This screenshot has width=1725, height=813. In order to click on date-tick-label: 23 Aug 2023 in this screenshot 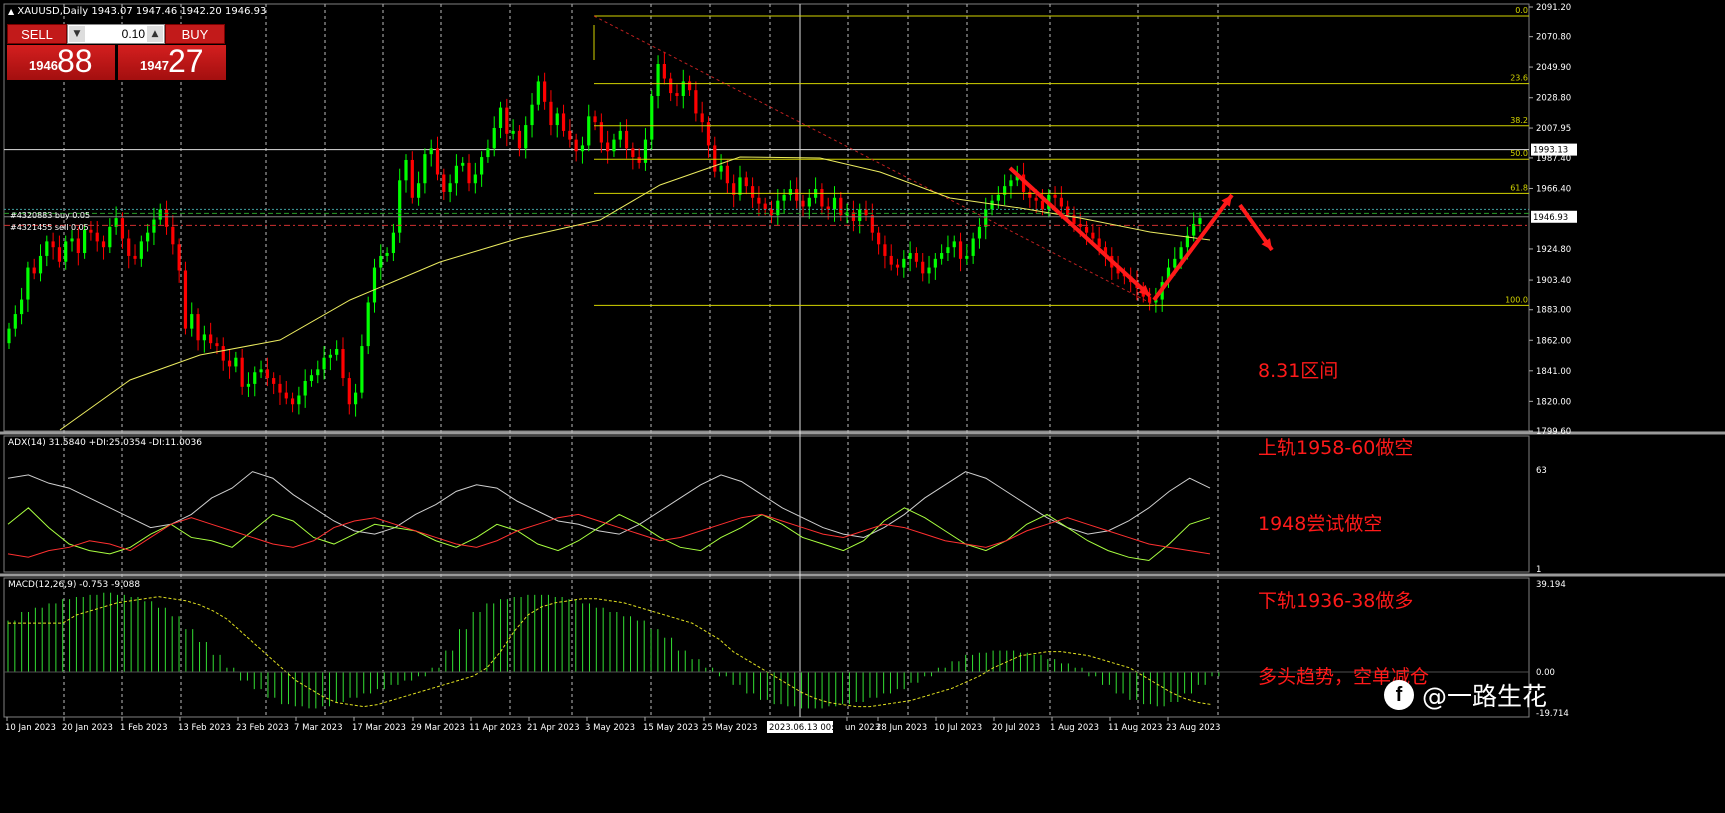, I will do `click(1193, 728)`.